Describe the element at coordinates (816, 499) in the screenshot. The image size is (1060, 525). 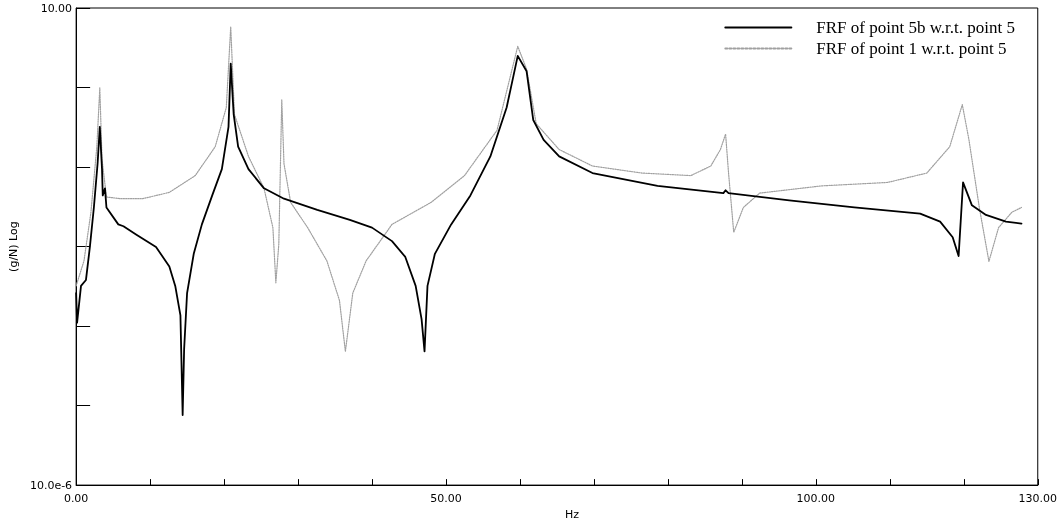
I see `x-tick-label: 100.00` at that location.